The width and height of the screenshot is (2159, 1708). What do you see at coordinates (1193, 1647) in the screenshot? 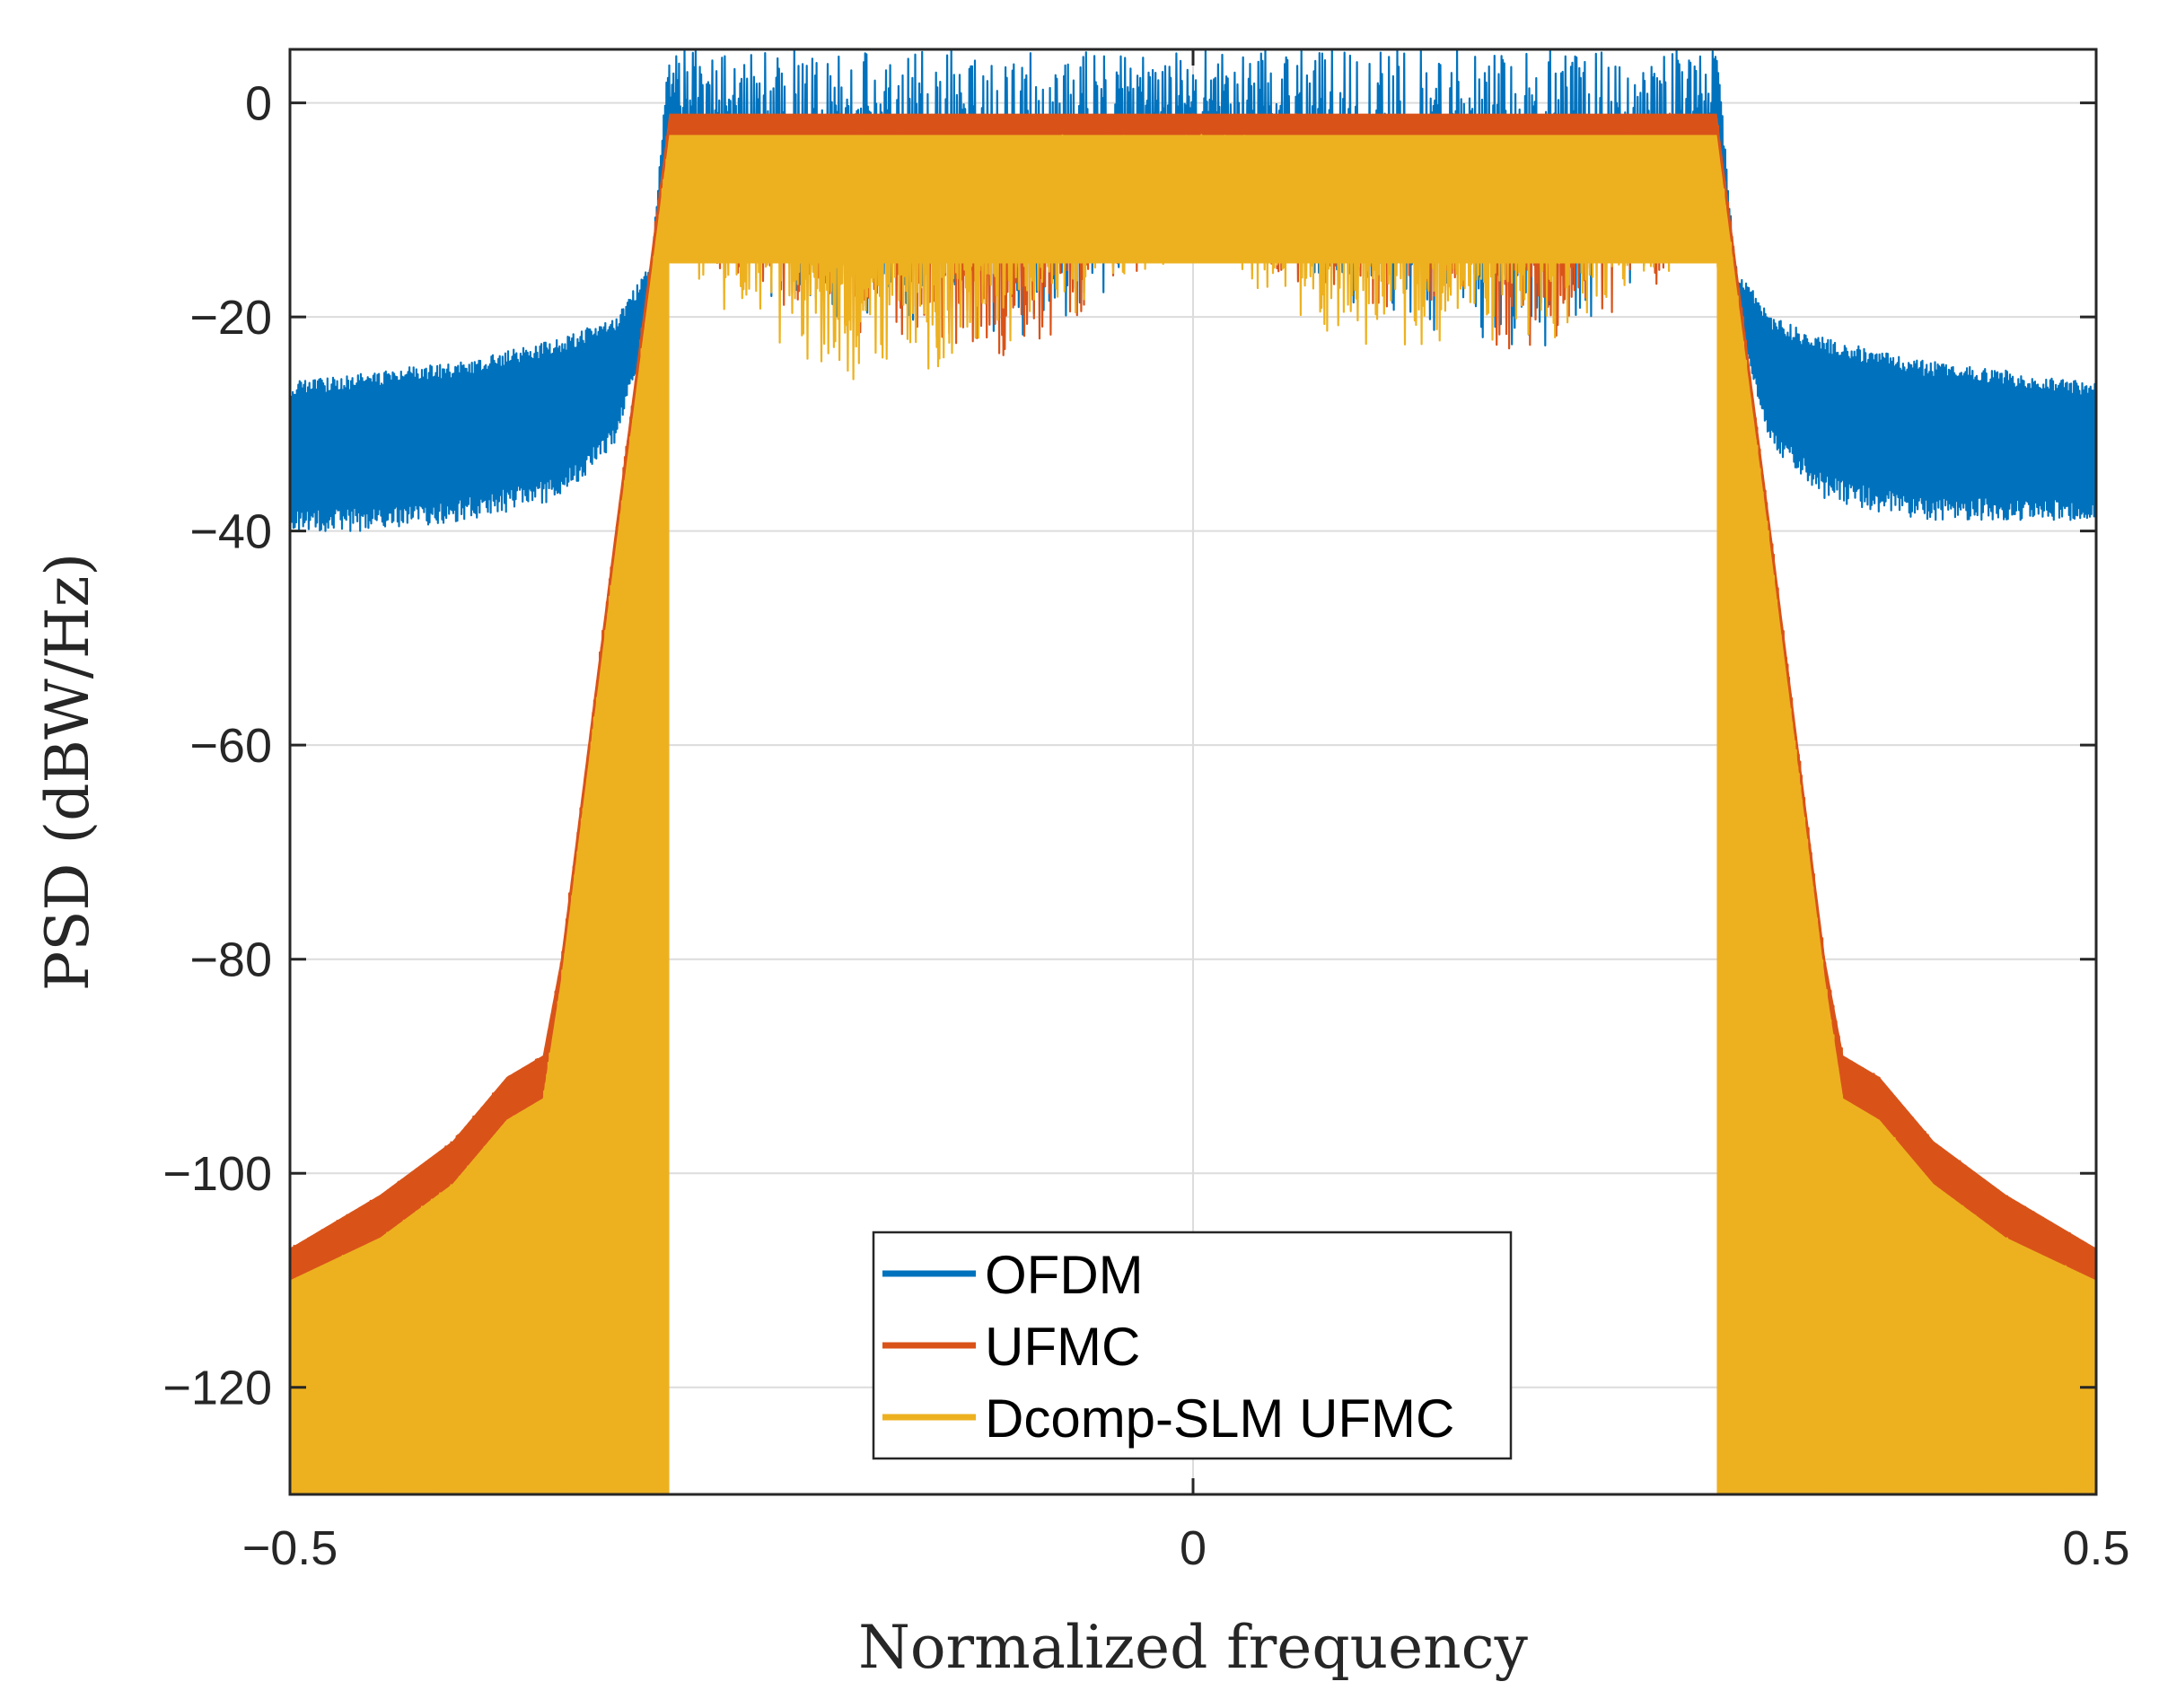
I see `x-axis-title: Normalized frequency` at bounding box center [1193, 1647].